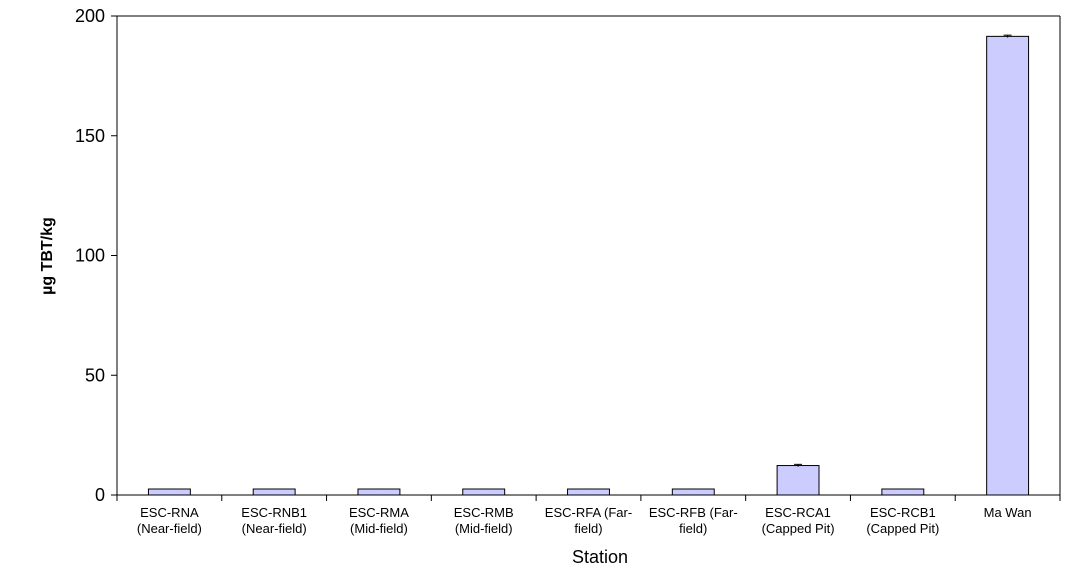 The width and height of the screenshot is (1073, 572). Describe the element at coordinates (484, 520) in the screenshot. I see `x-tick-label: ESC-RMB (Mid-field)` at that location.